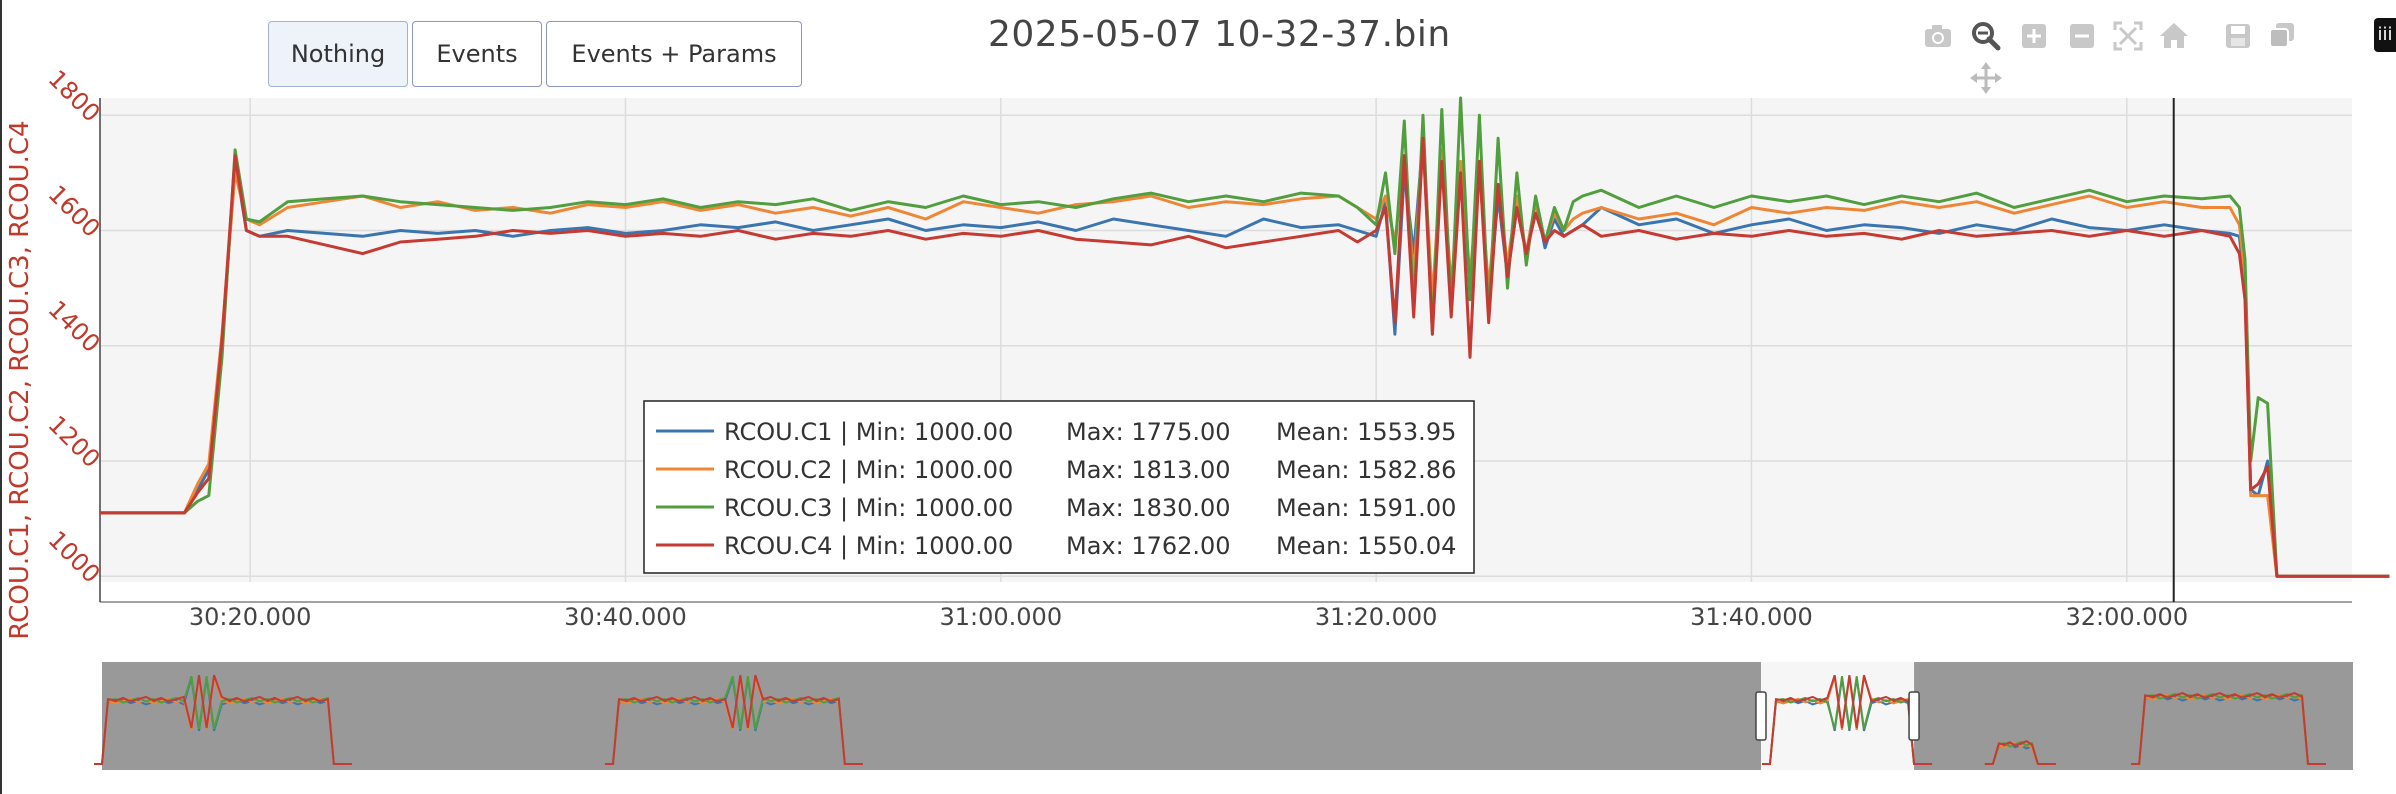 This screenshot has width=2396, height=794. I want to click on x-tick-label: 31:20.000, so click(1376, 617).